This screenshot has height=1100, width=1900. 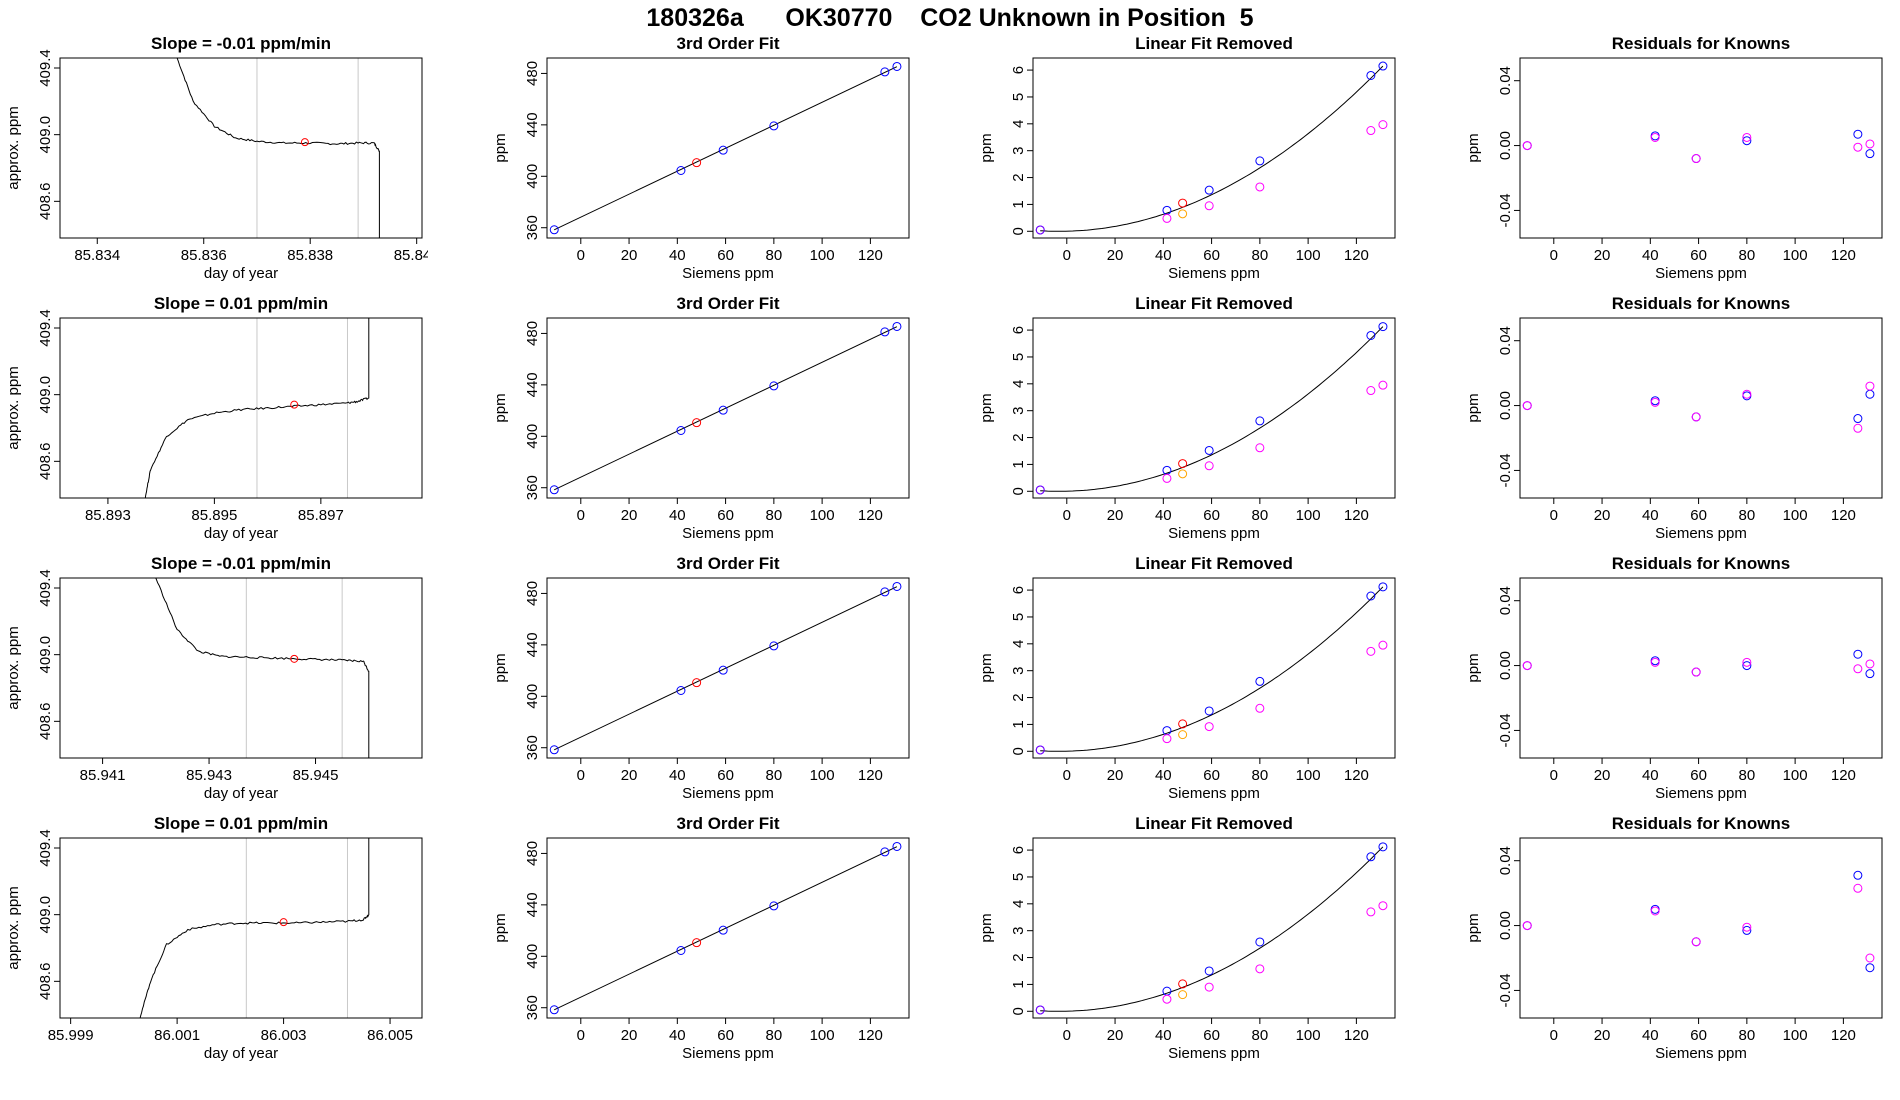 What do you see at coordinates (697, 163) in the screenshot?
I see `data-point-unknown` at bounding box center [697, 163].